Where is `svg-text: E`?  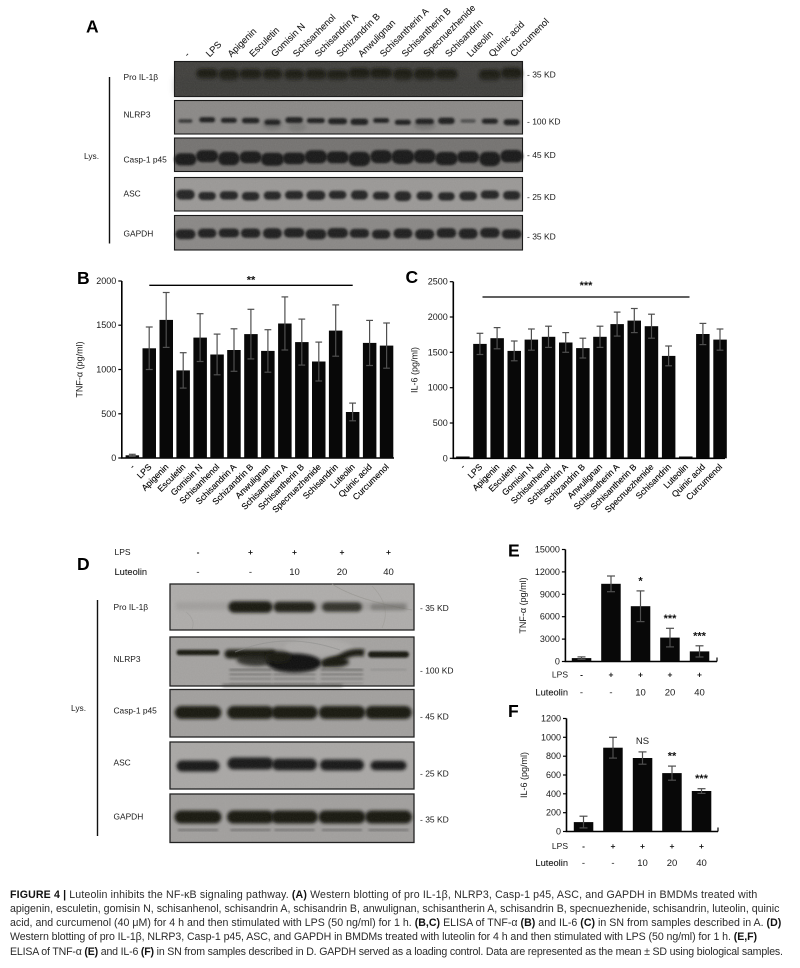 svg-text: E is located at coordinates (514, 551).